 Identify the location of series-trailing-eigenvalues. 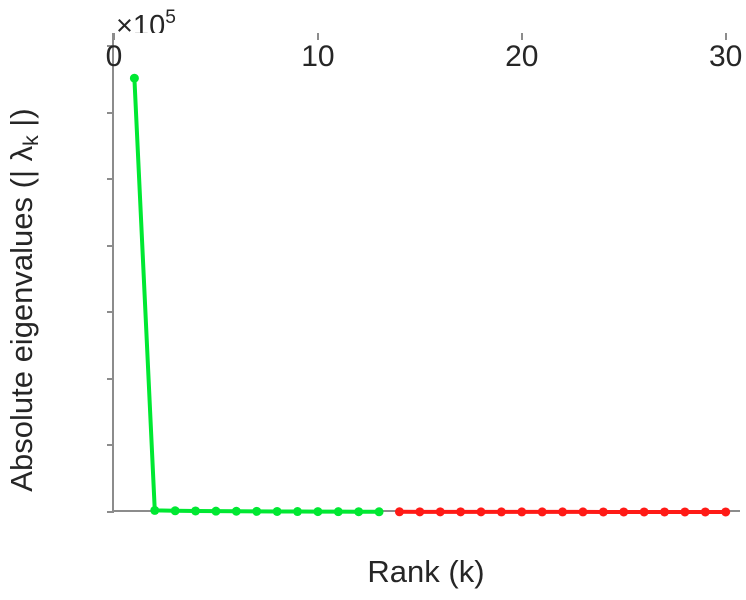
(562, 512).